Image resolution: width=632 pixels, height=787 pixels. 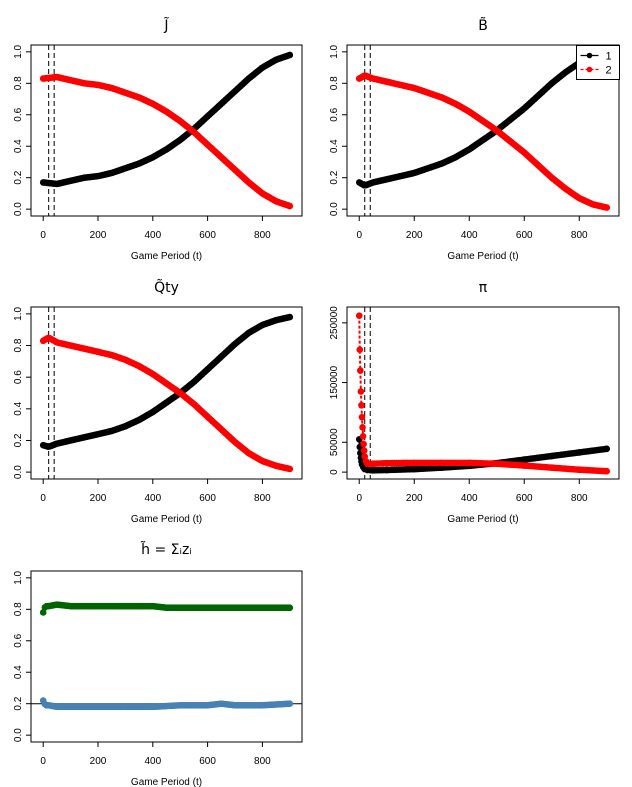 I want to click on legend-label-1: 1, so click(x=609, y=57).